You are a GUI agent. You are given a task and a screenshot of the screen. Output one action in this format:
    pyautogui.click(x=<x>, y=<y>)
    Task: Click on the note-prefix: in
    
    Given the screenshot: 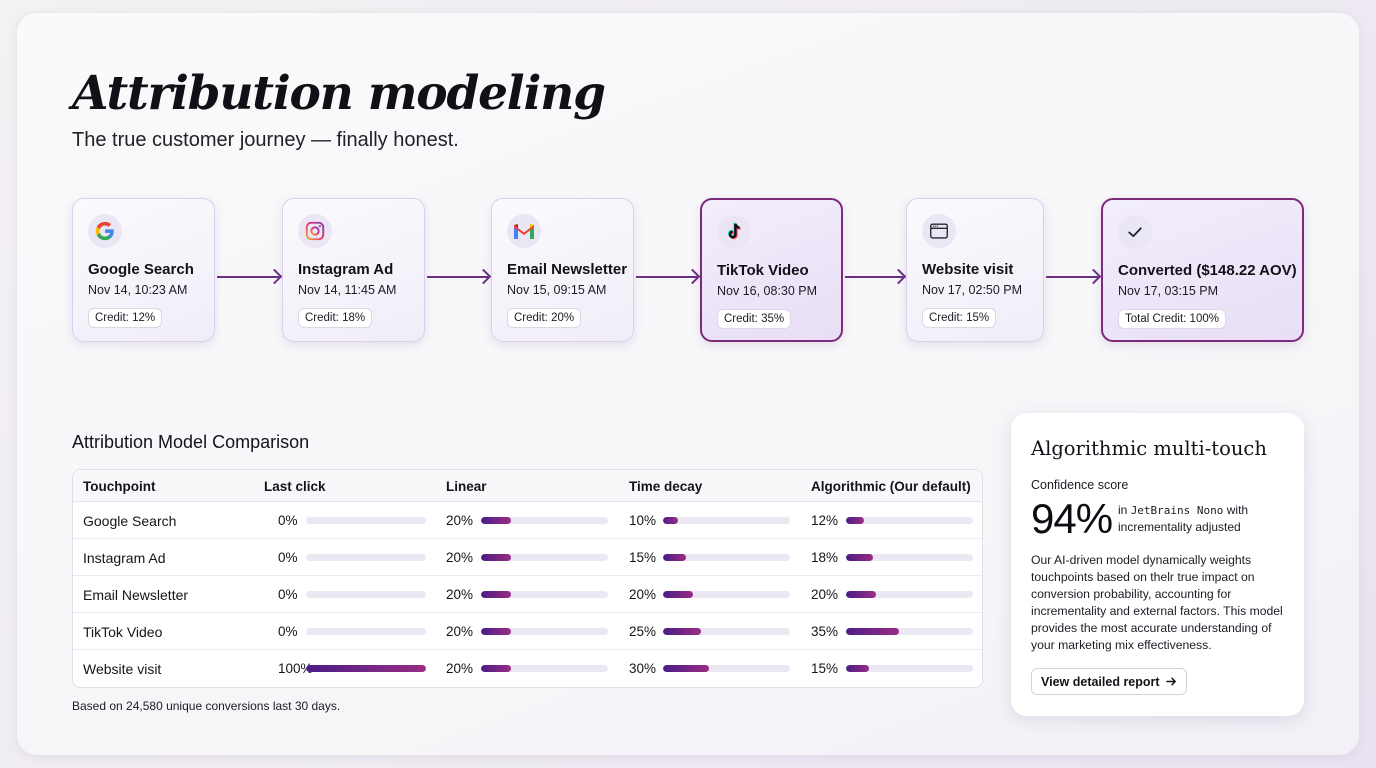 What is the action you would take?
    pyautogui.click(x=1123, y=510)
    